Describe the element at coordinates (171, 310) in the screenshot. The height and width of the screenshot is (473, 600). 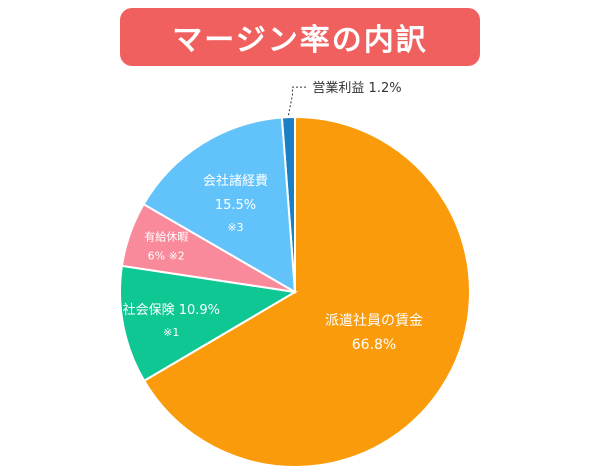
I see `slice-label-2: 社会保険 10.9%` at that location.